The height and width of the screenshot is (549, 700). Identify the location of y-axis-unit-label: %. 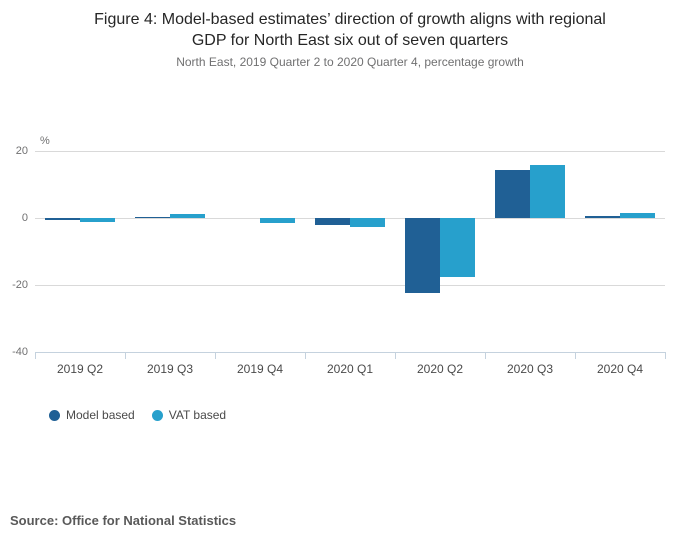
(45, 141).